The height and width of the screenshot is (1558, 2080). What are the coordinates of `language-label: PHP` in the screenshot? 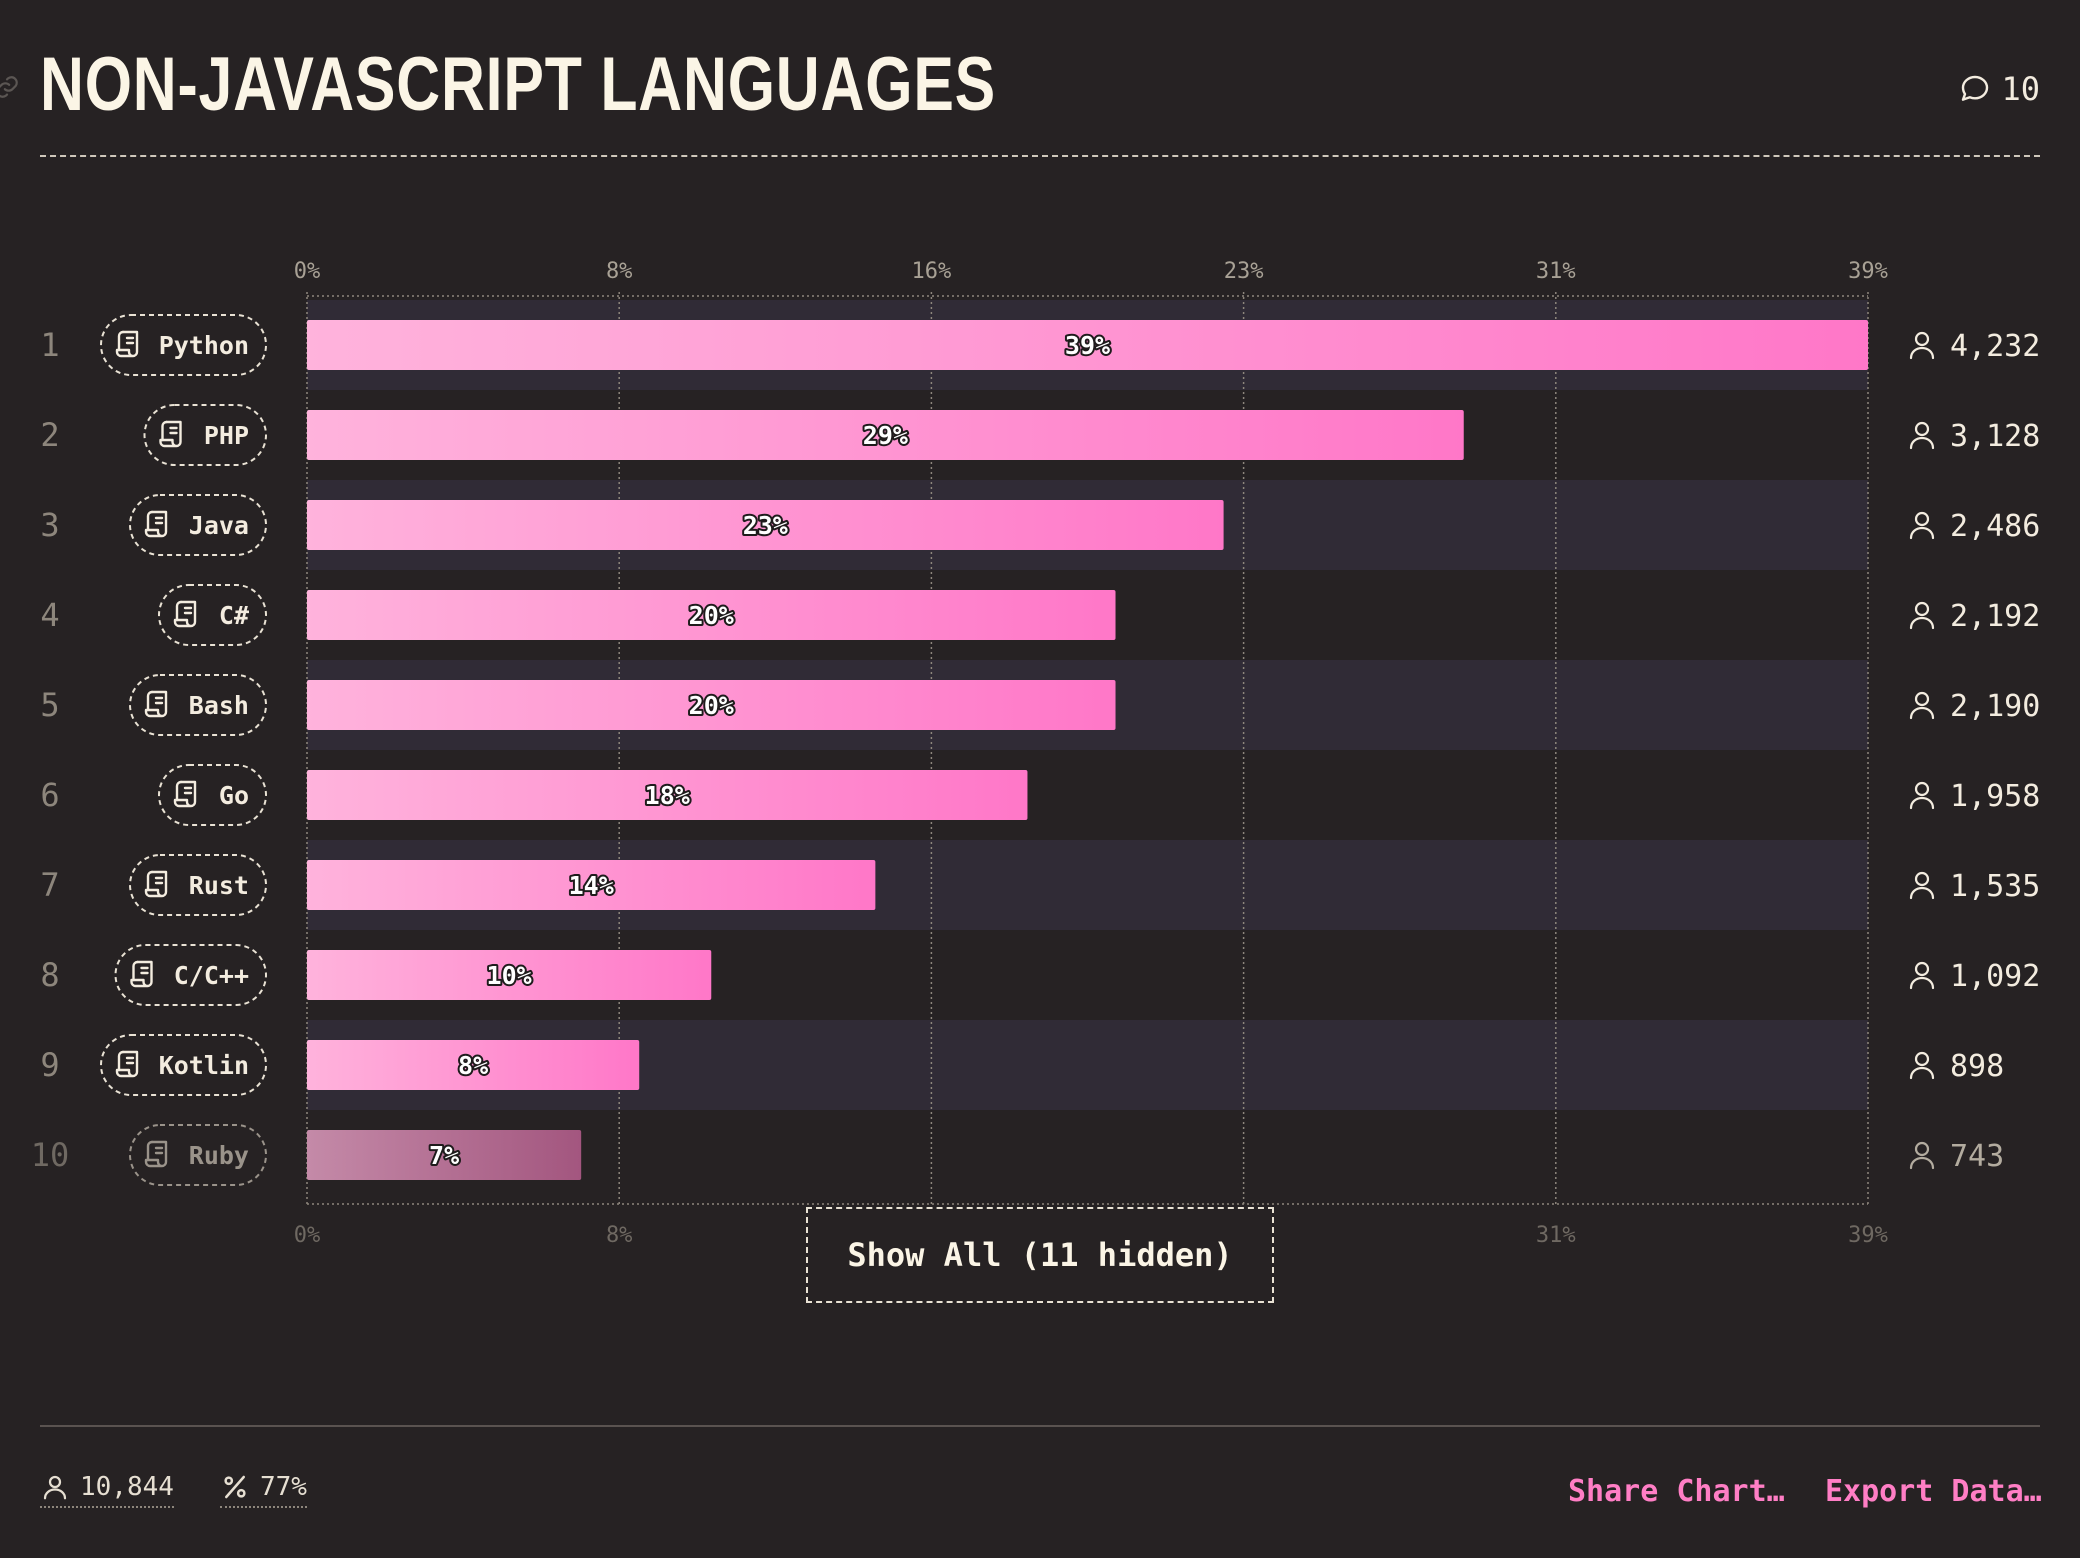 It's located at (226, 435).